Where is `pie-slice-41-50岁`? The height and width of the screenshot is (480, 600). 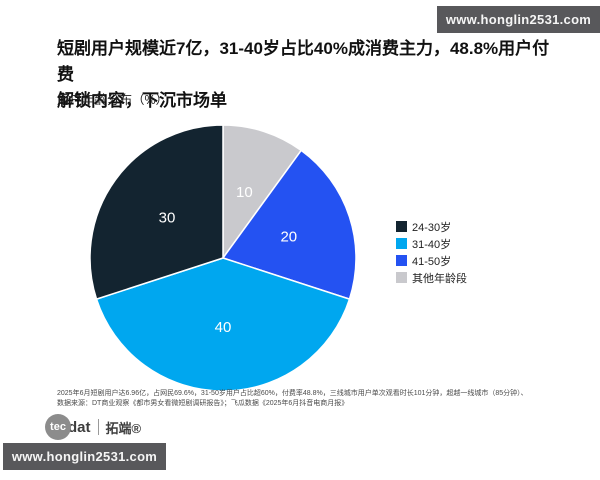 pie-slice-41-50岁 is located at coordinates (289, 224).